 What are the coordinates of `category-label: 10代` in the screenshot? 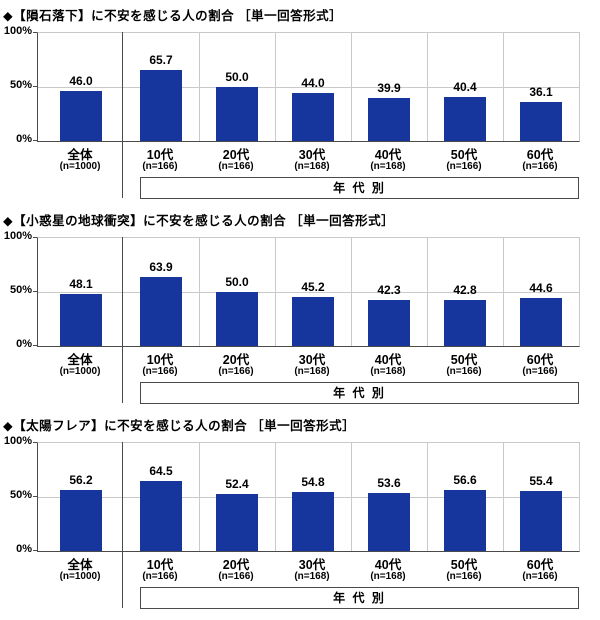 It's located at (160, 360).